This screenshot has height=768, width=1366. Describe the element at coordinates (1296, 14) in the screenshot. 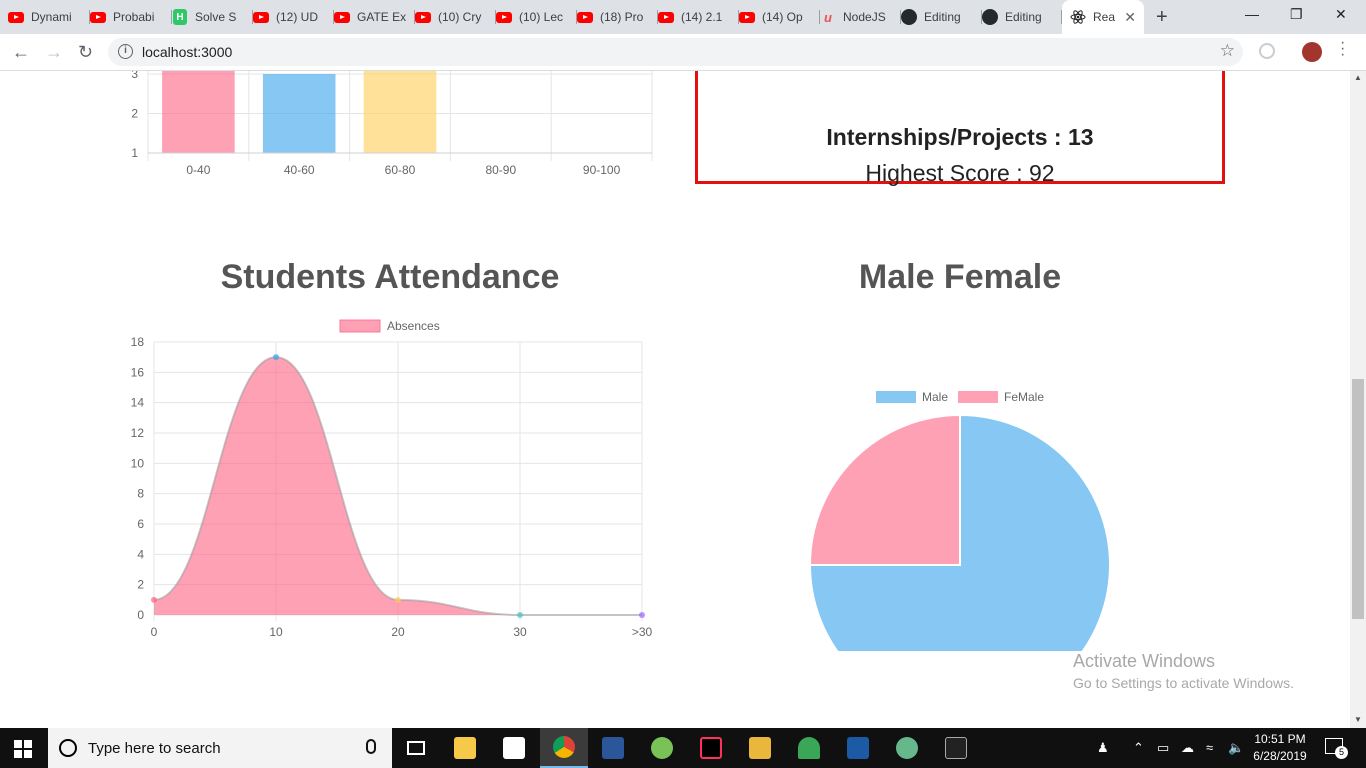

I see `restore-icon: ❐` at that location.